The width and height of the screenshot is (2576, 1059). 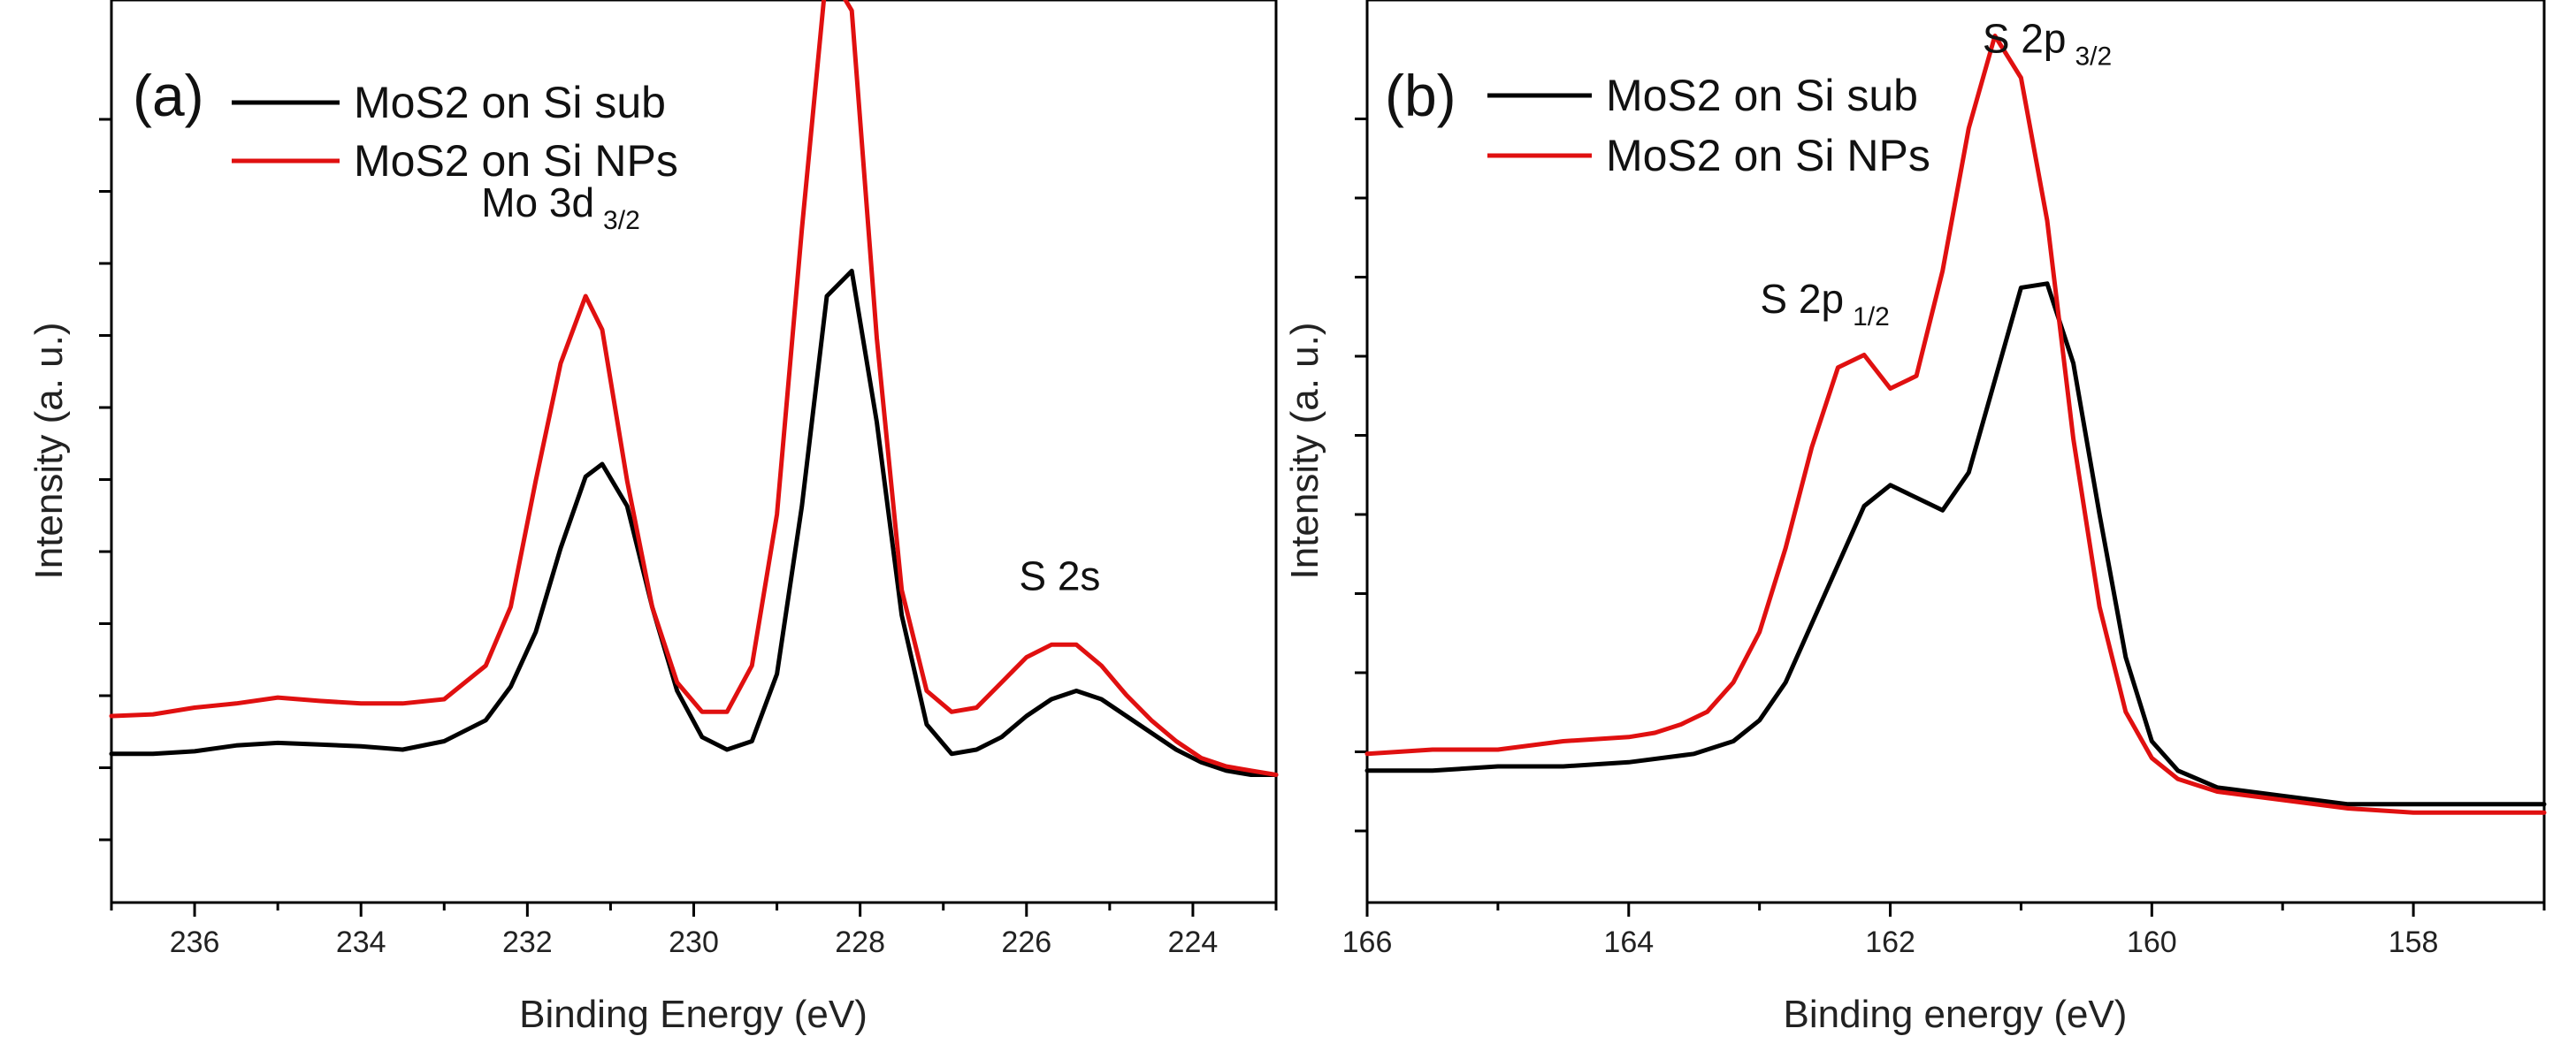 I want to click on panel-b-peak-annotation: S 2p 1/2, so click(x=1825, y=304).